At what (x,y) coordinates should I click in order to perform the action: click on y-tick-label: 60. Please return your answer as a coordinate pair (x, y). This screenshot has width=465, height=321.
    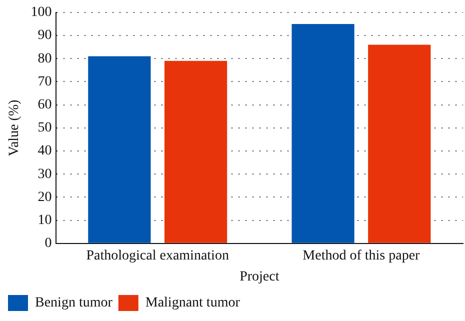
    Looking at the image, I should click on (45, 104).